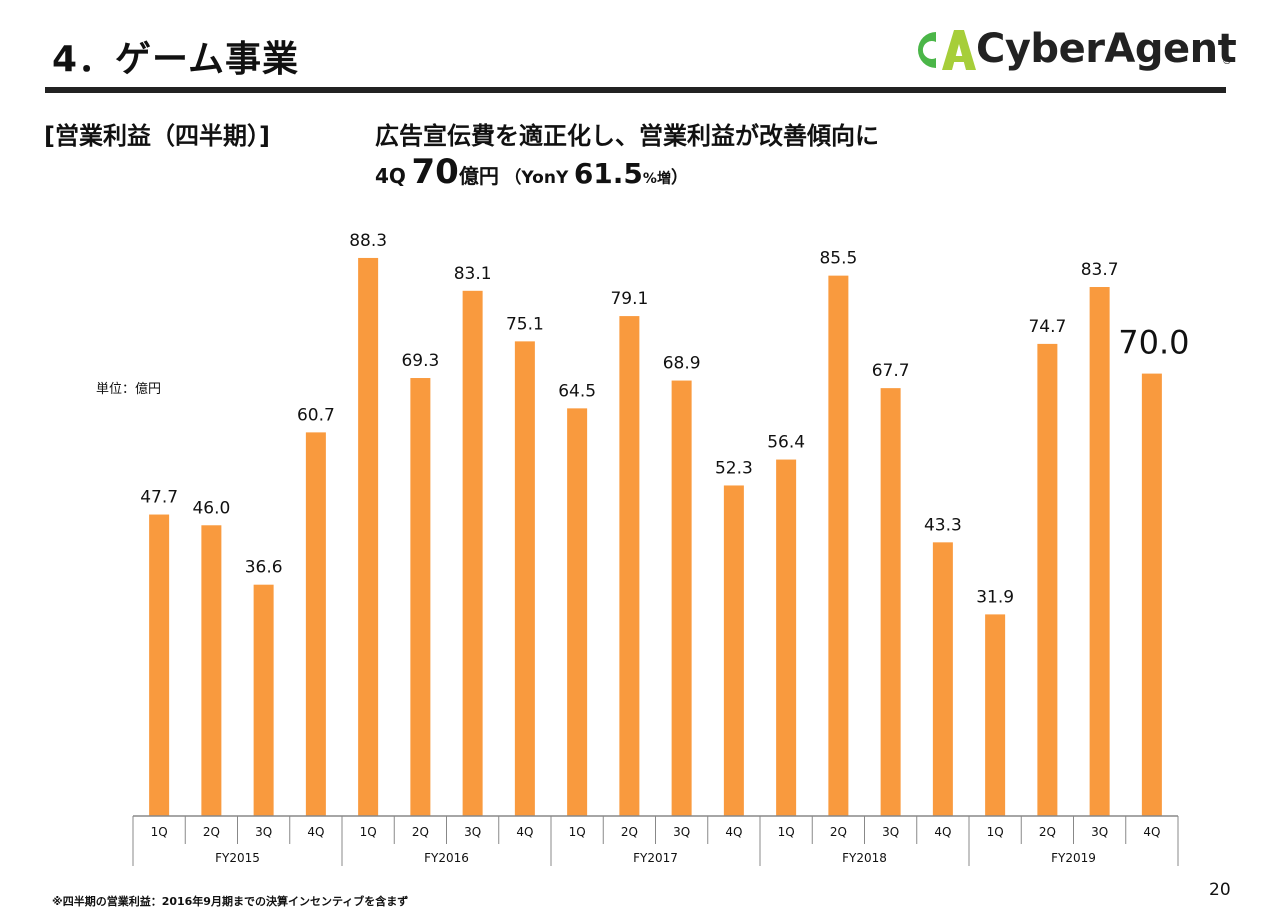 This screenshot has width=1280, height=912. What do you see at coordinates (891, 371) in the screenshot?
I see `bar-value-label-15: 67.7` at bounding box center [891, 371].